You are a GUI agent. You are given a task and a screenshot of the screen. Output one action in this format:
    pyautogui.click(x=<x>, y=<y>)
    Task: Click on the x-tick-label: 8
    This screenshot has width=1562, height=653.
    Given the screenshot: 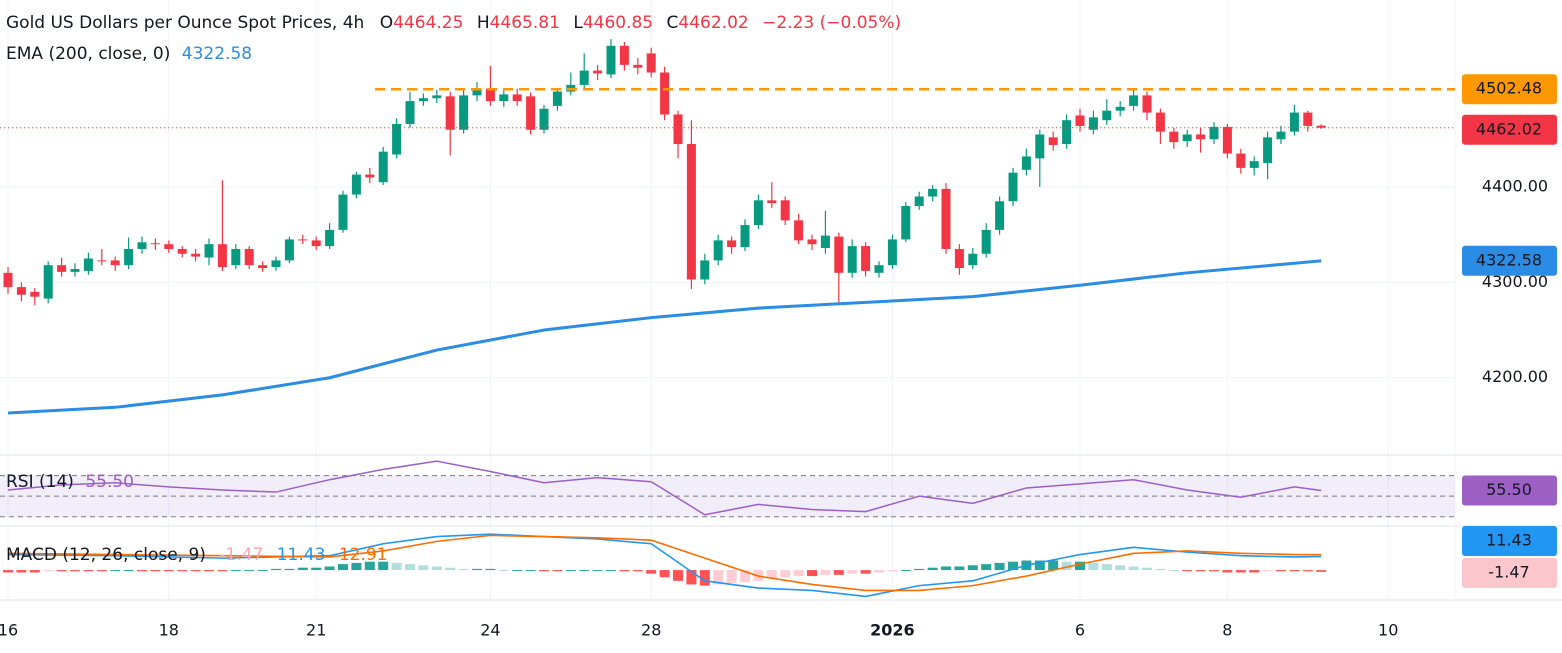 What is the action you would take?
    pyautogui.click(x=1227, y=630)
    